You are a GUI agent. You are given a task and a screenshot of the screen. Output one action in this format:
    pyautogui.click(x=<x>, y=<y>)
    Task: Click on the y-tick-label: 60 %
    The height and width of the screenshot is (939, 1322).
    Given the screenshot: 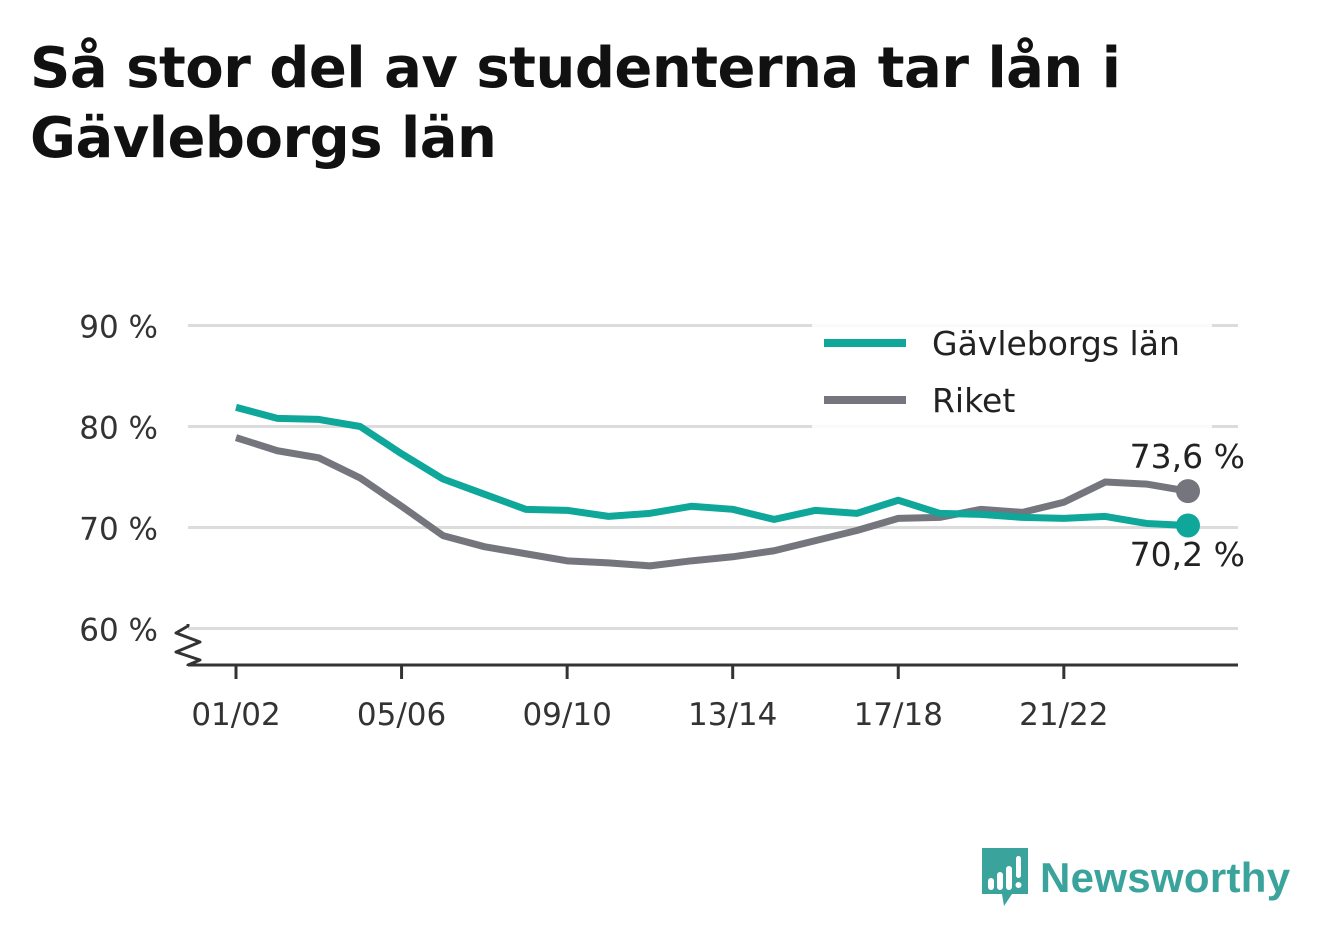 What is the action you would take?
    pyautogui.click(x=118, y=631)
    